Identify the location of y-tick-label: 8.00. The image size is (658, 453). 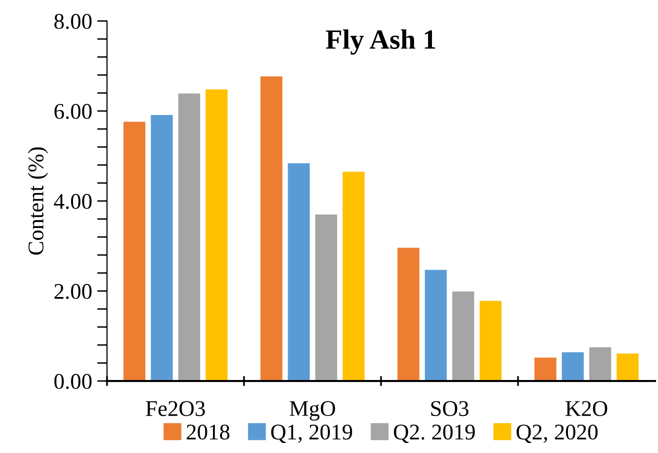
(73, 22).